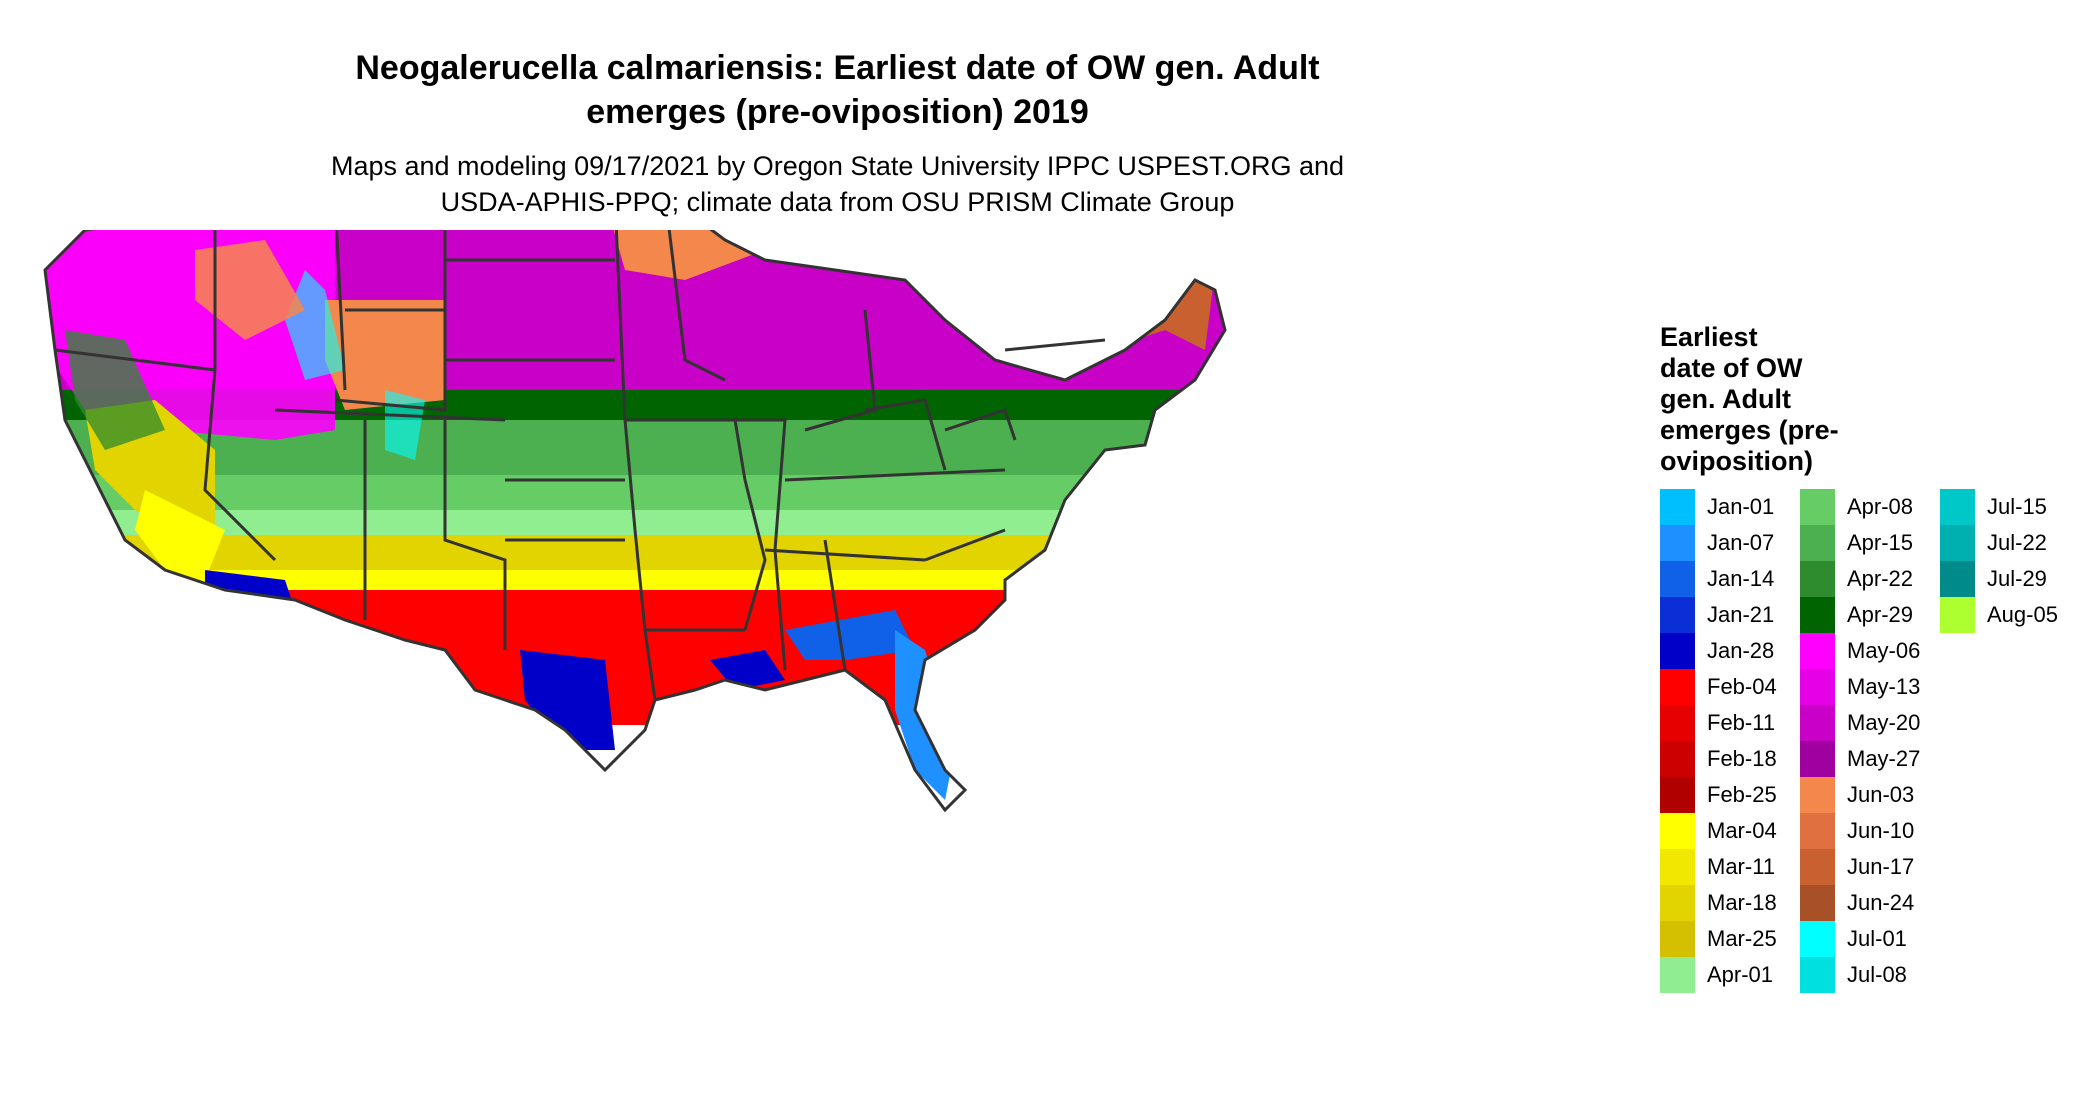 This screenshot has width=2100, height=1116. What do you see at coordinates (1742, 830) in the screenshot?
I see `legend-label: Mar-04` at bounding box center [1742, 830].